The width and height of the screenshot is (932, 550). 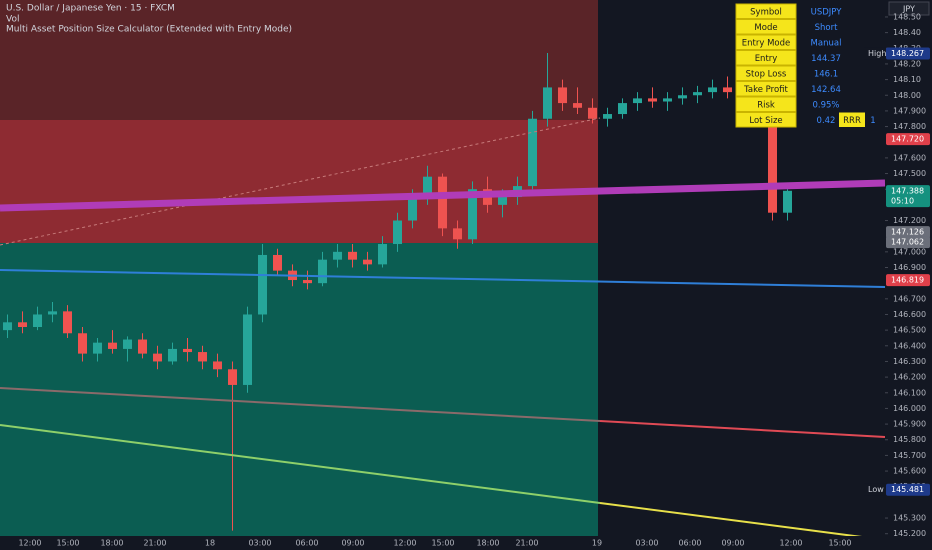 I want to click on price-tick-label: 148.00, so click(x=907, y=95).